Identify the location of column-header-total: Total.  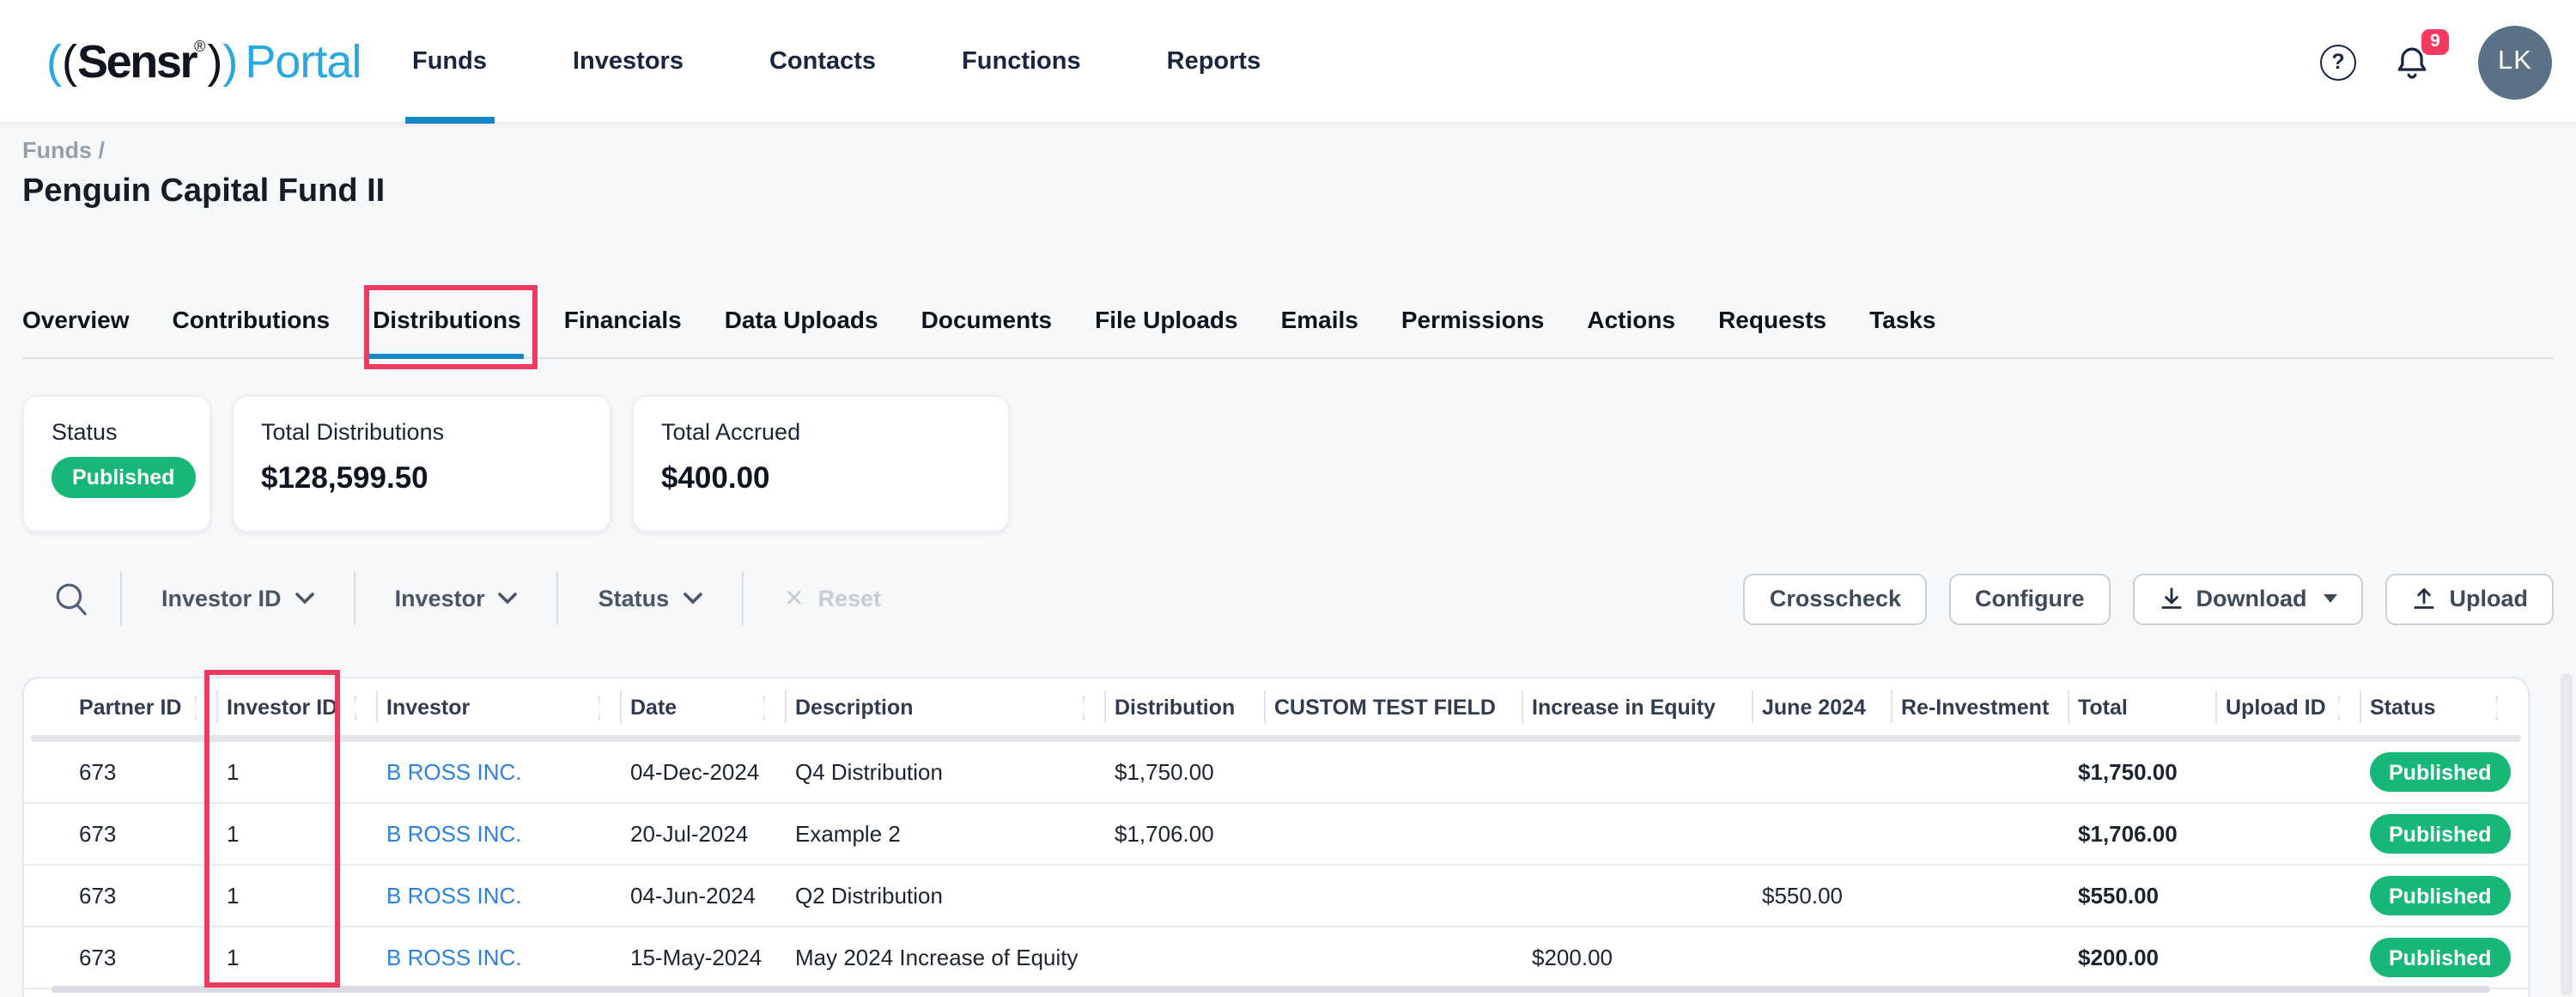
(2147, 706).